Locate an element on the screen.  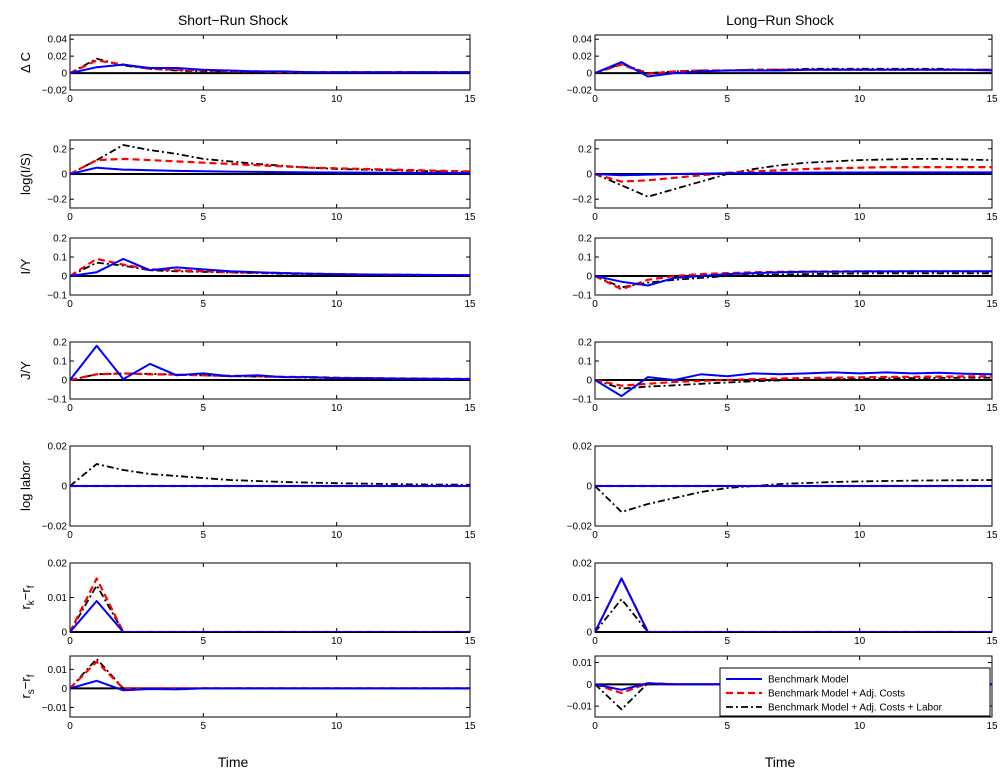
panel-2-0: 0 5 10 15−0.100.10.2I/Y is located at coordinates (247, 272).